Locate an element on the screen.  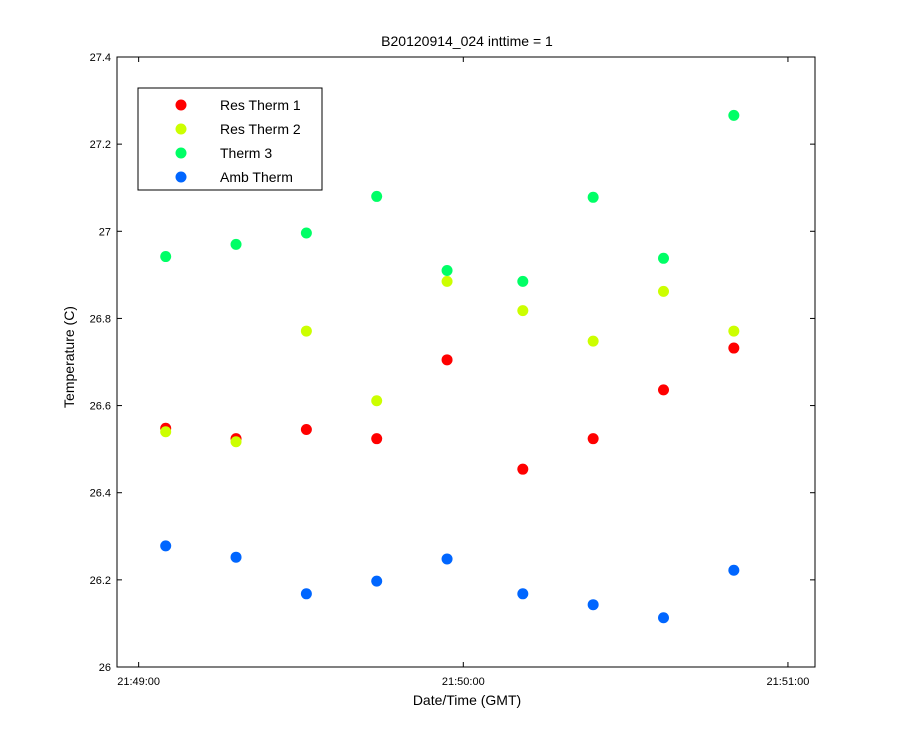
legend: Res Therm 1 Res Therm 2 Therm 3 Amb Therm is located at coordinates (230, 139).